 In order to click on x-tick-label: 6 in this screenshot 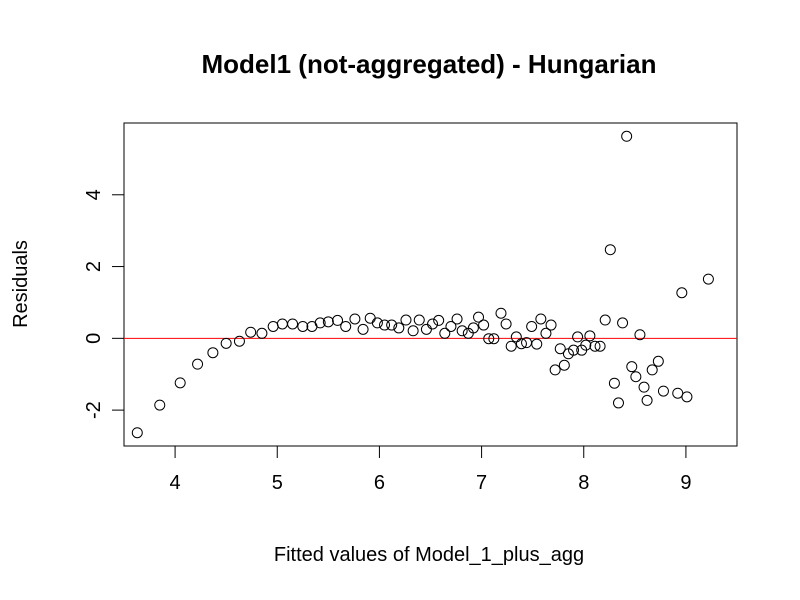, I will do `click(379, 483)`.